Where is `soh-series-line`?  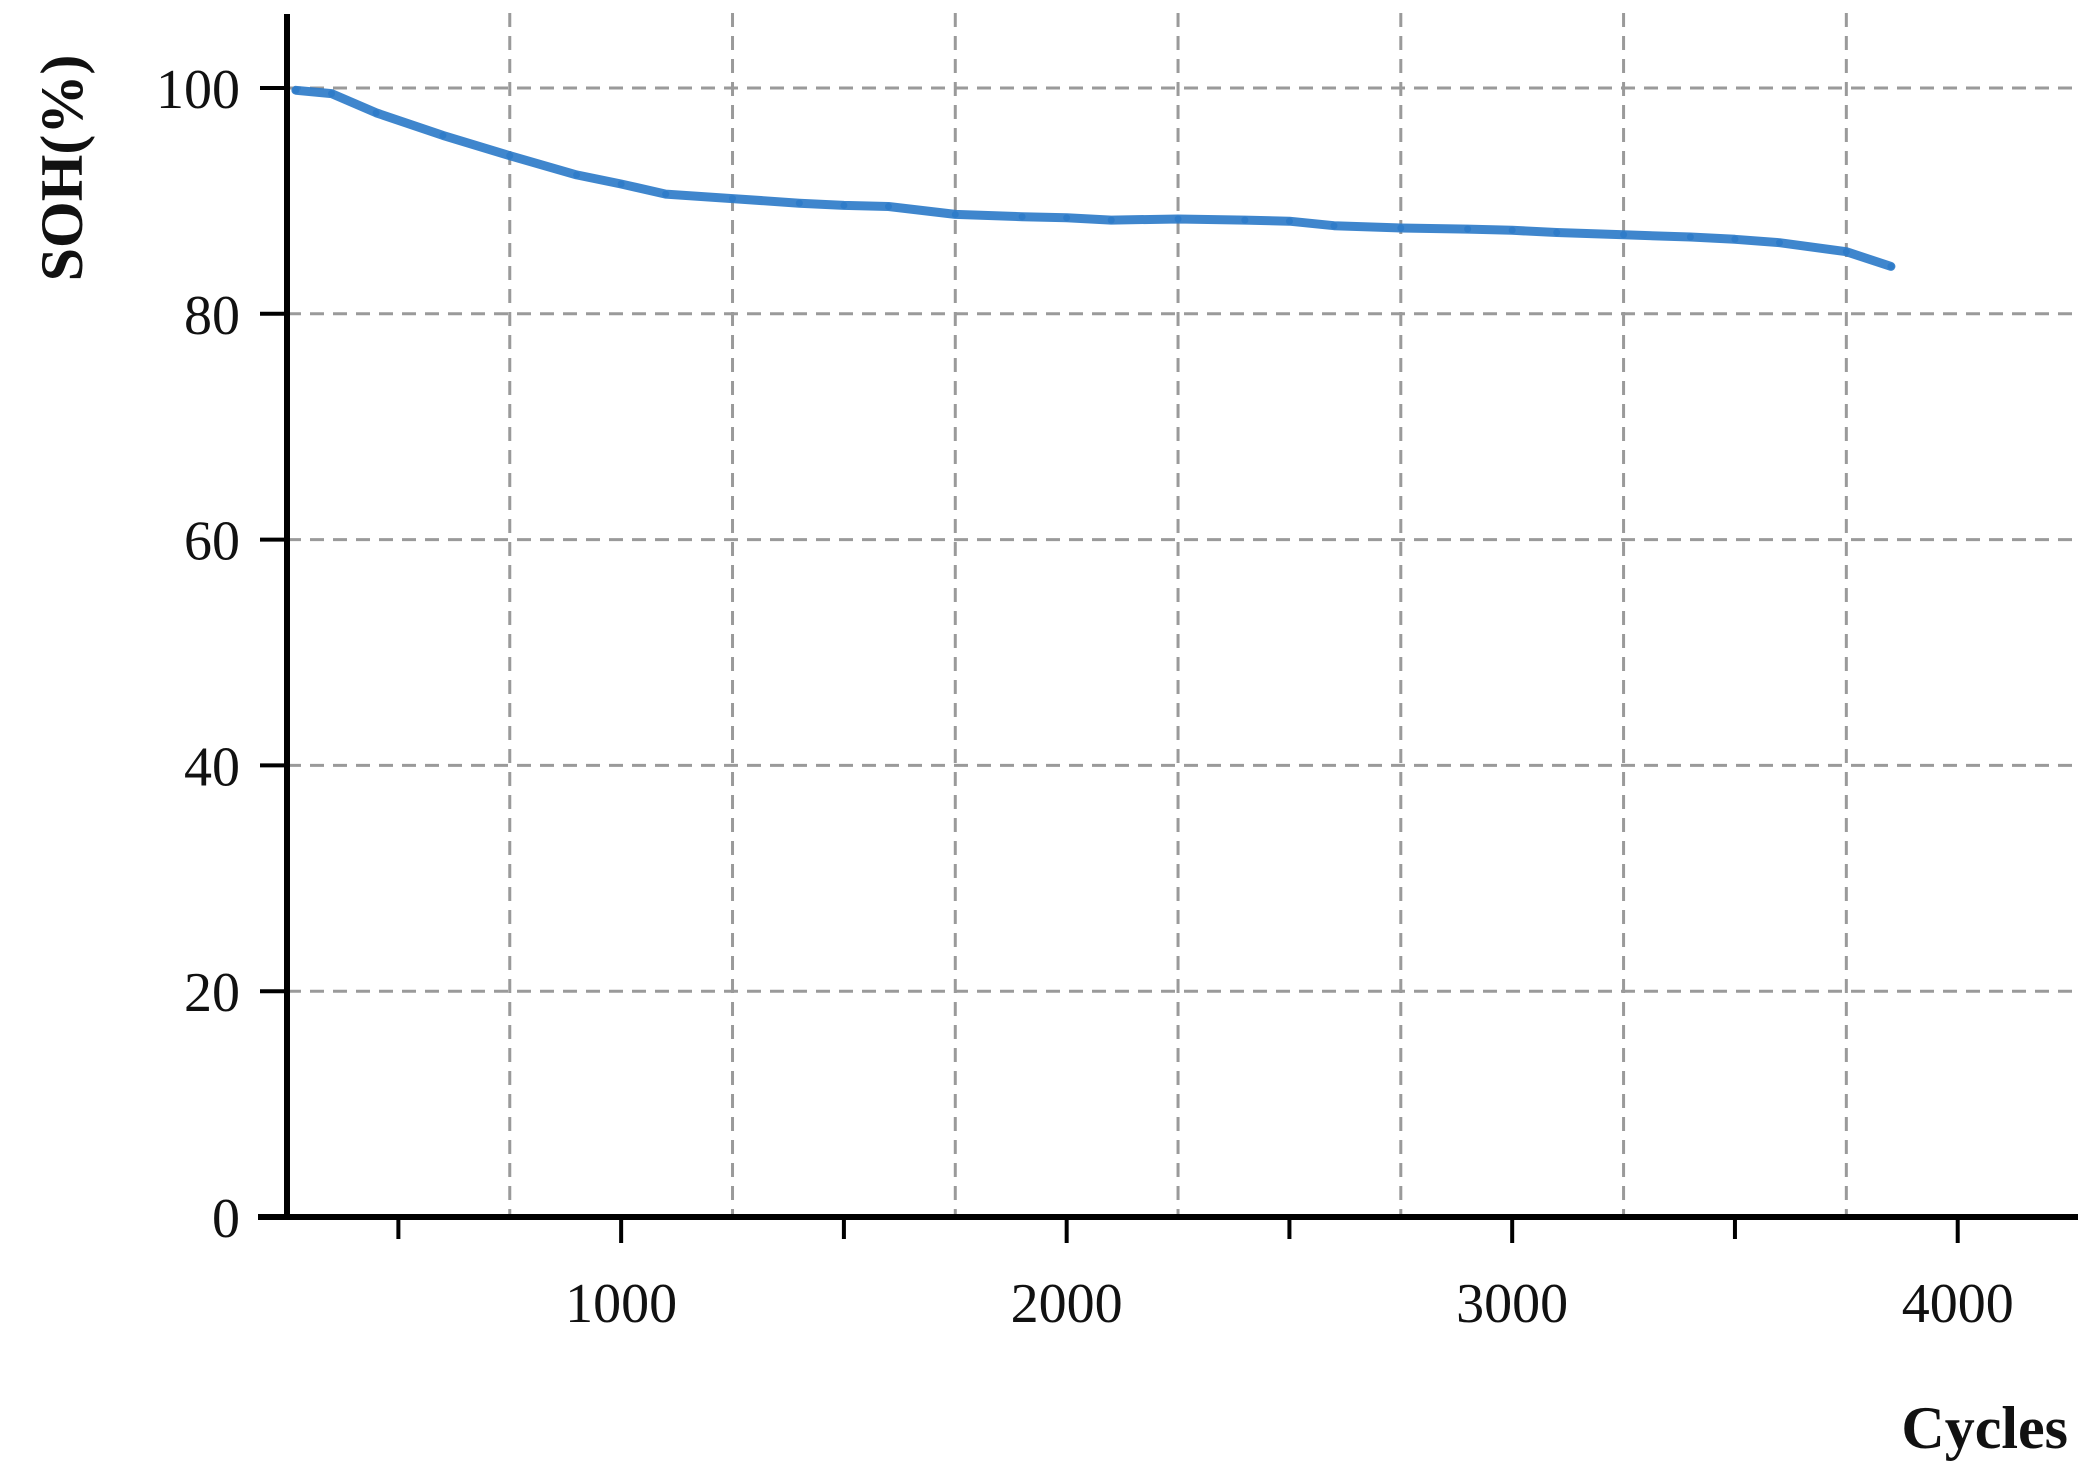
soh-series-line is located at coordinates (1093, 178).